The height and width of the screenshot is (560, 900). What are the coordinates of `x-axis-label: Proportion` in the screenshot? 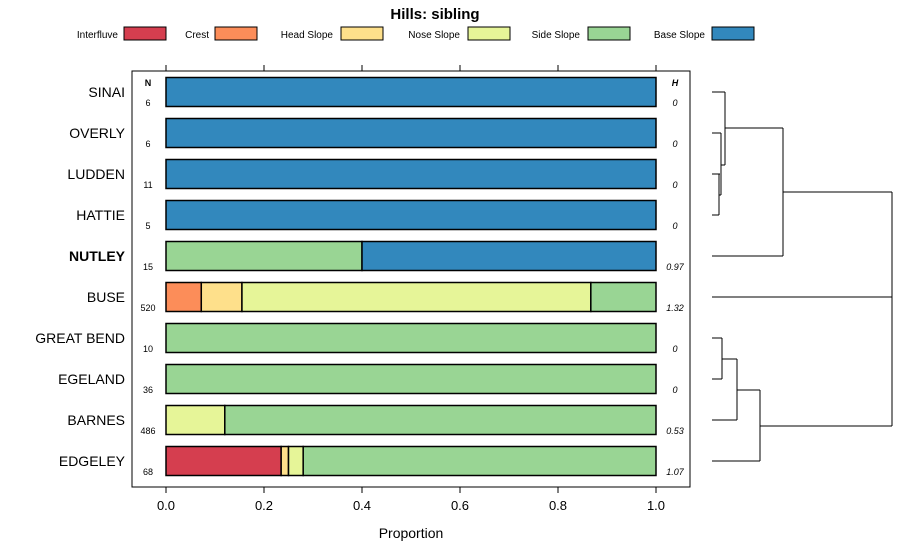 It's located at (411, 533).